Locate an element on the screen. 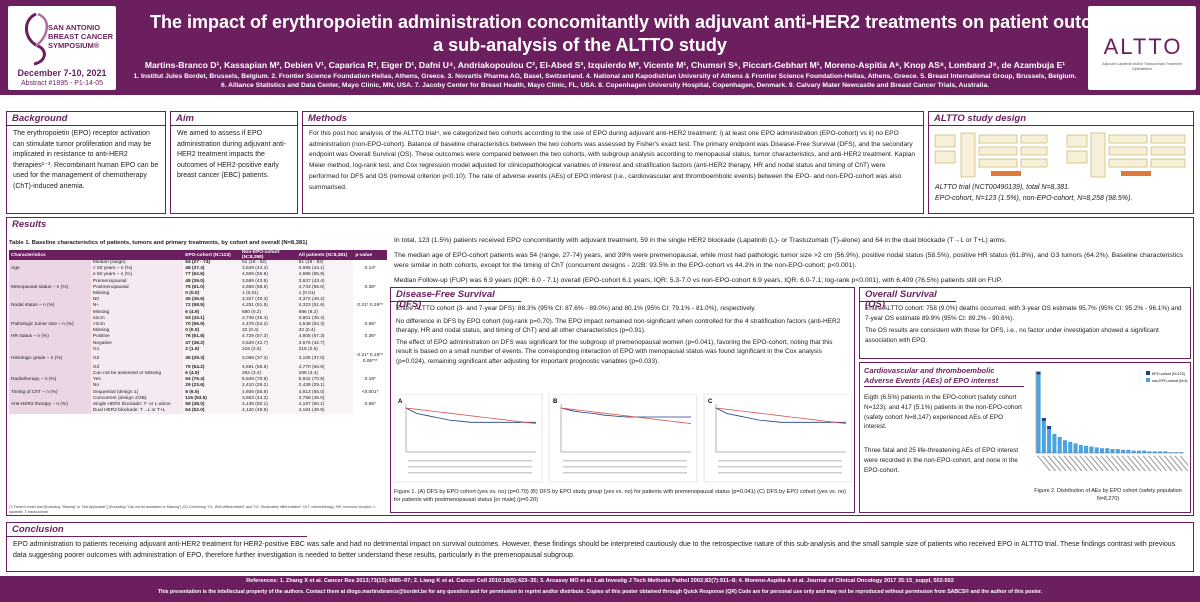 The width and height of the screenshot is (1200, 602). table-cell: 5,942 (70.9) is located at coordinates (325, 380).